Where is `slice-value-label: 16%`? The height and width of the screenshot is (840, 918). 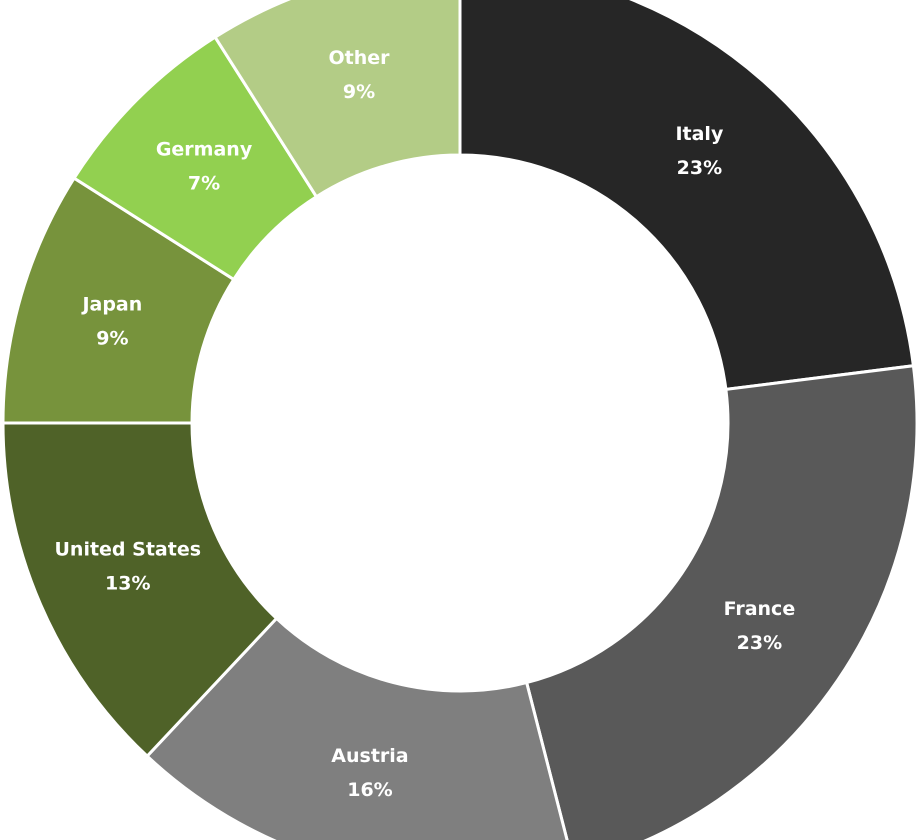
slice-value-label: 16% is located at coordinates (369, 790).